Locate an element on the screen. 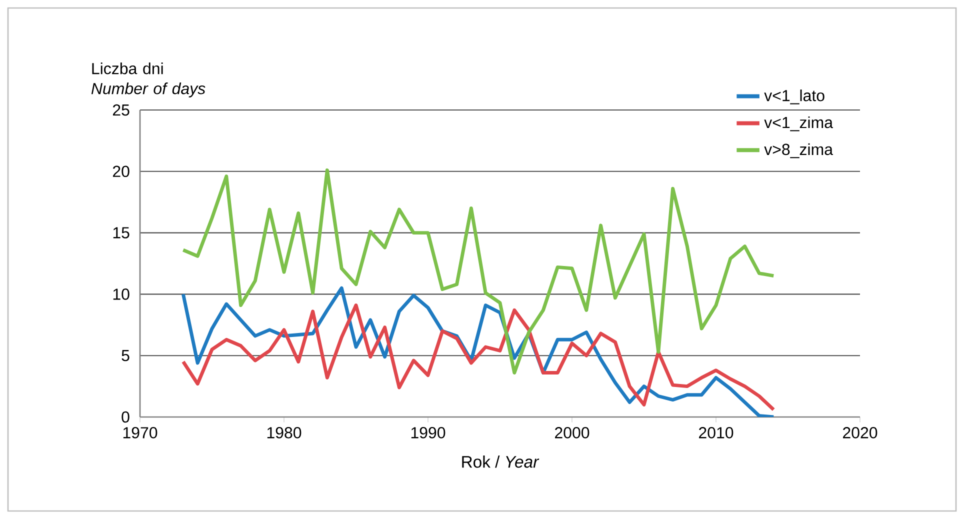 The height and width of the screenshot is (519, 964). y-tick-label: 0 is located at coordinates (126, 417).